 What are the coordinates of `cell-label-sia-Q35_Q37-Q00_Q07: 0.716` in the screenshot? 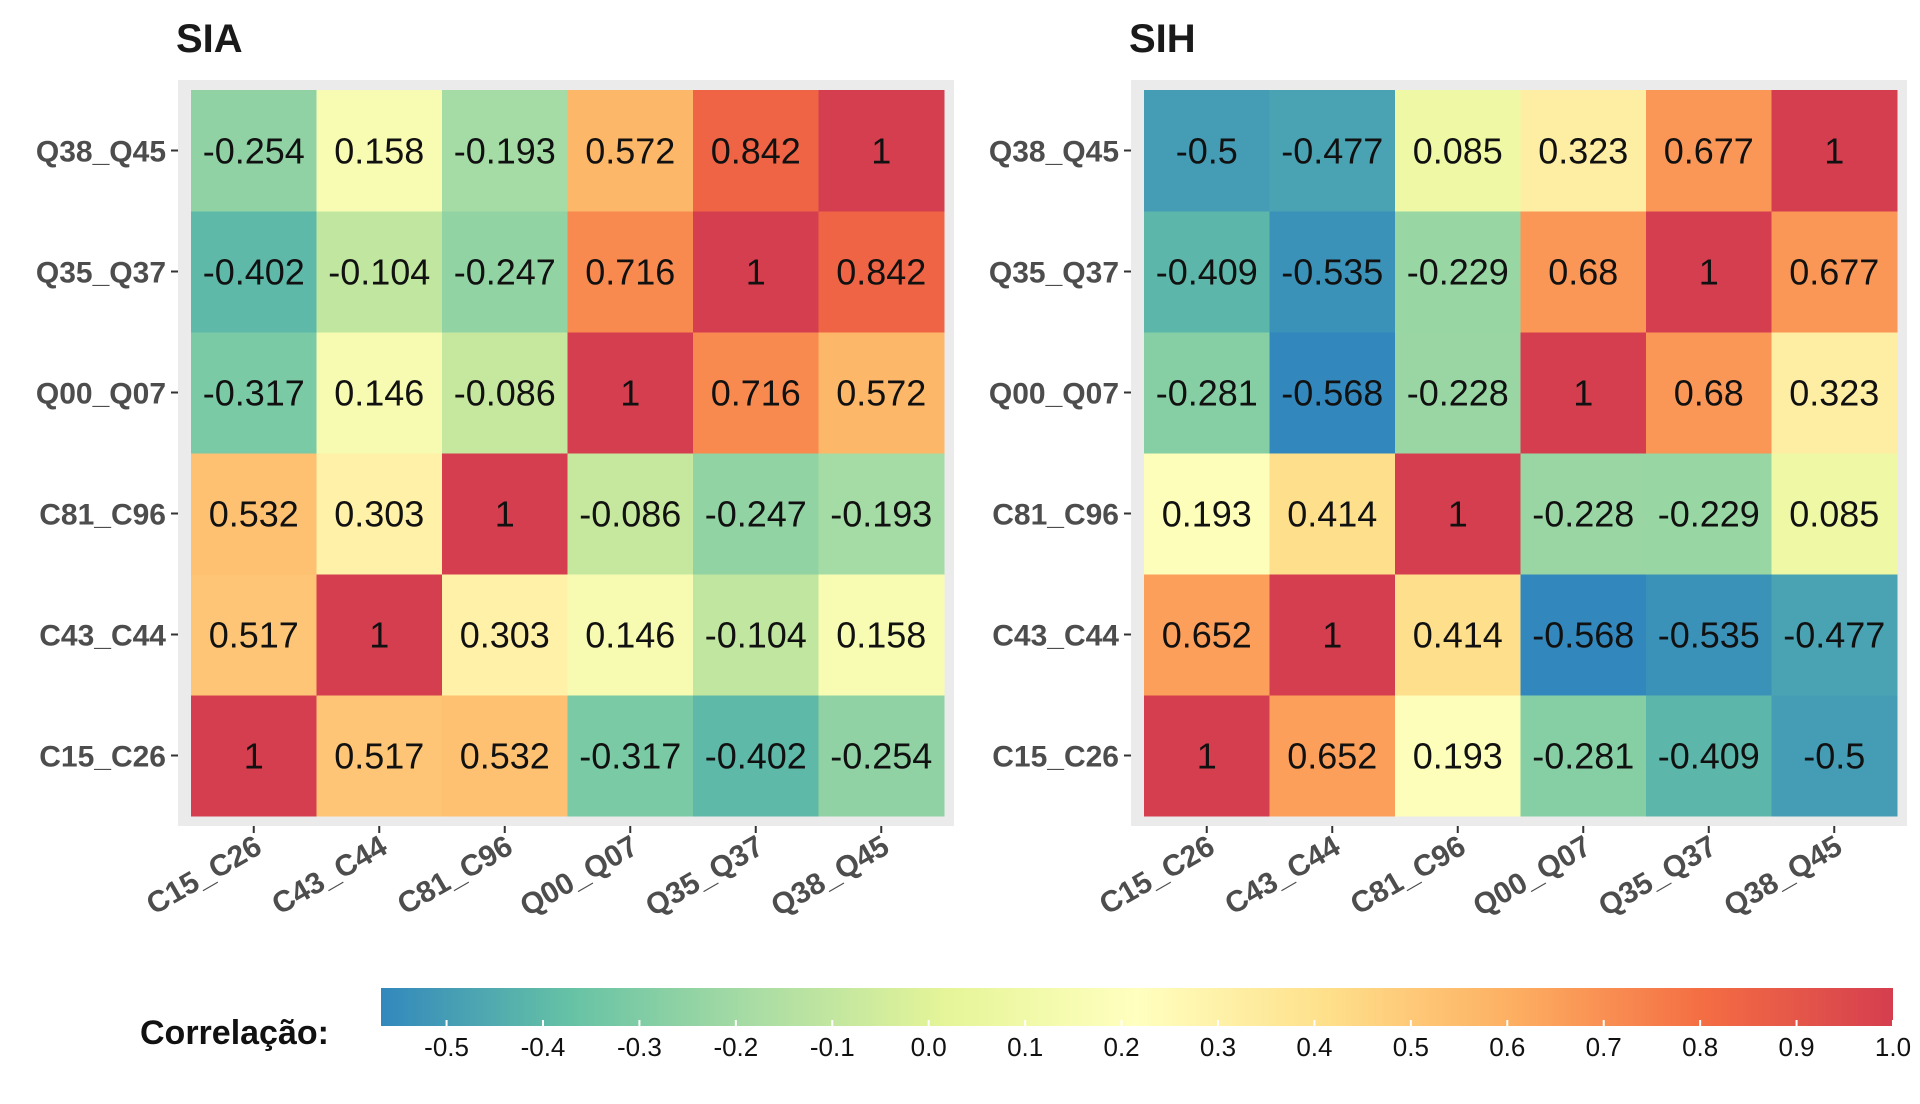 It's located at (630, 272).